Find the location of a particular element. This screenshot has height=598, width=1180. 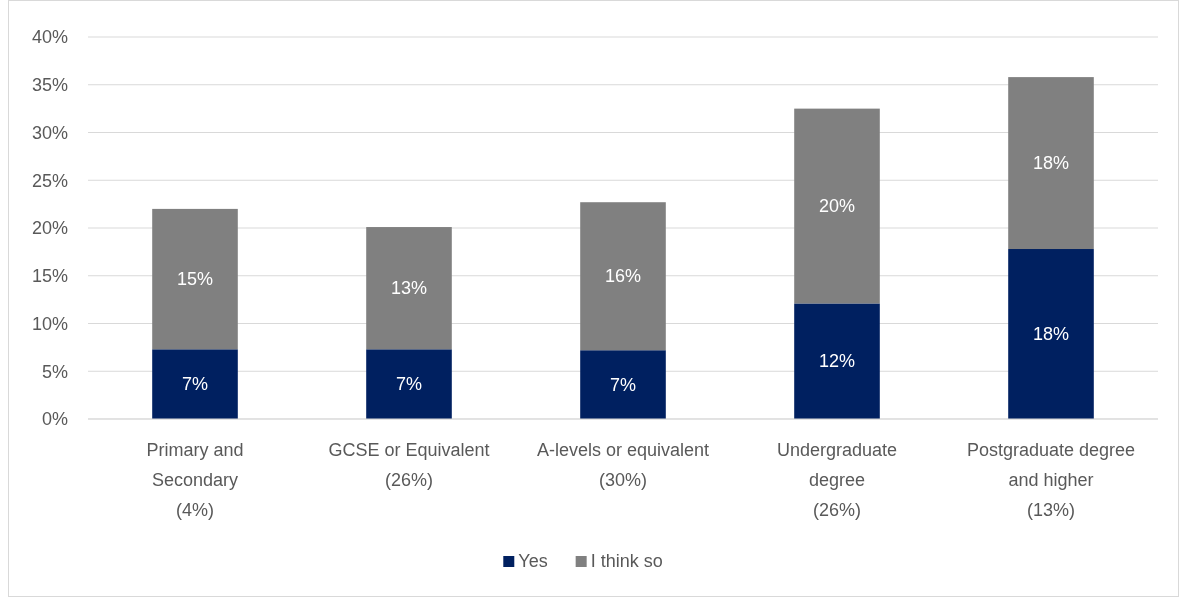

x-tick-label: GCSE or Equivalent (26%) is located at coordinates (409, 465).